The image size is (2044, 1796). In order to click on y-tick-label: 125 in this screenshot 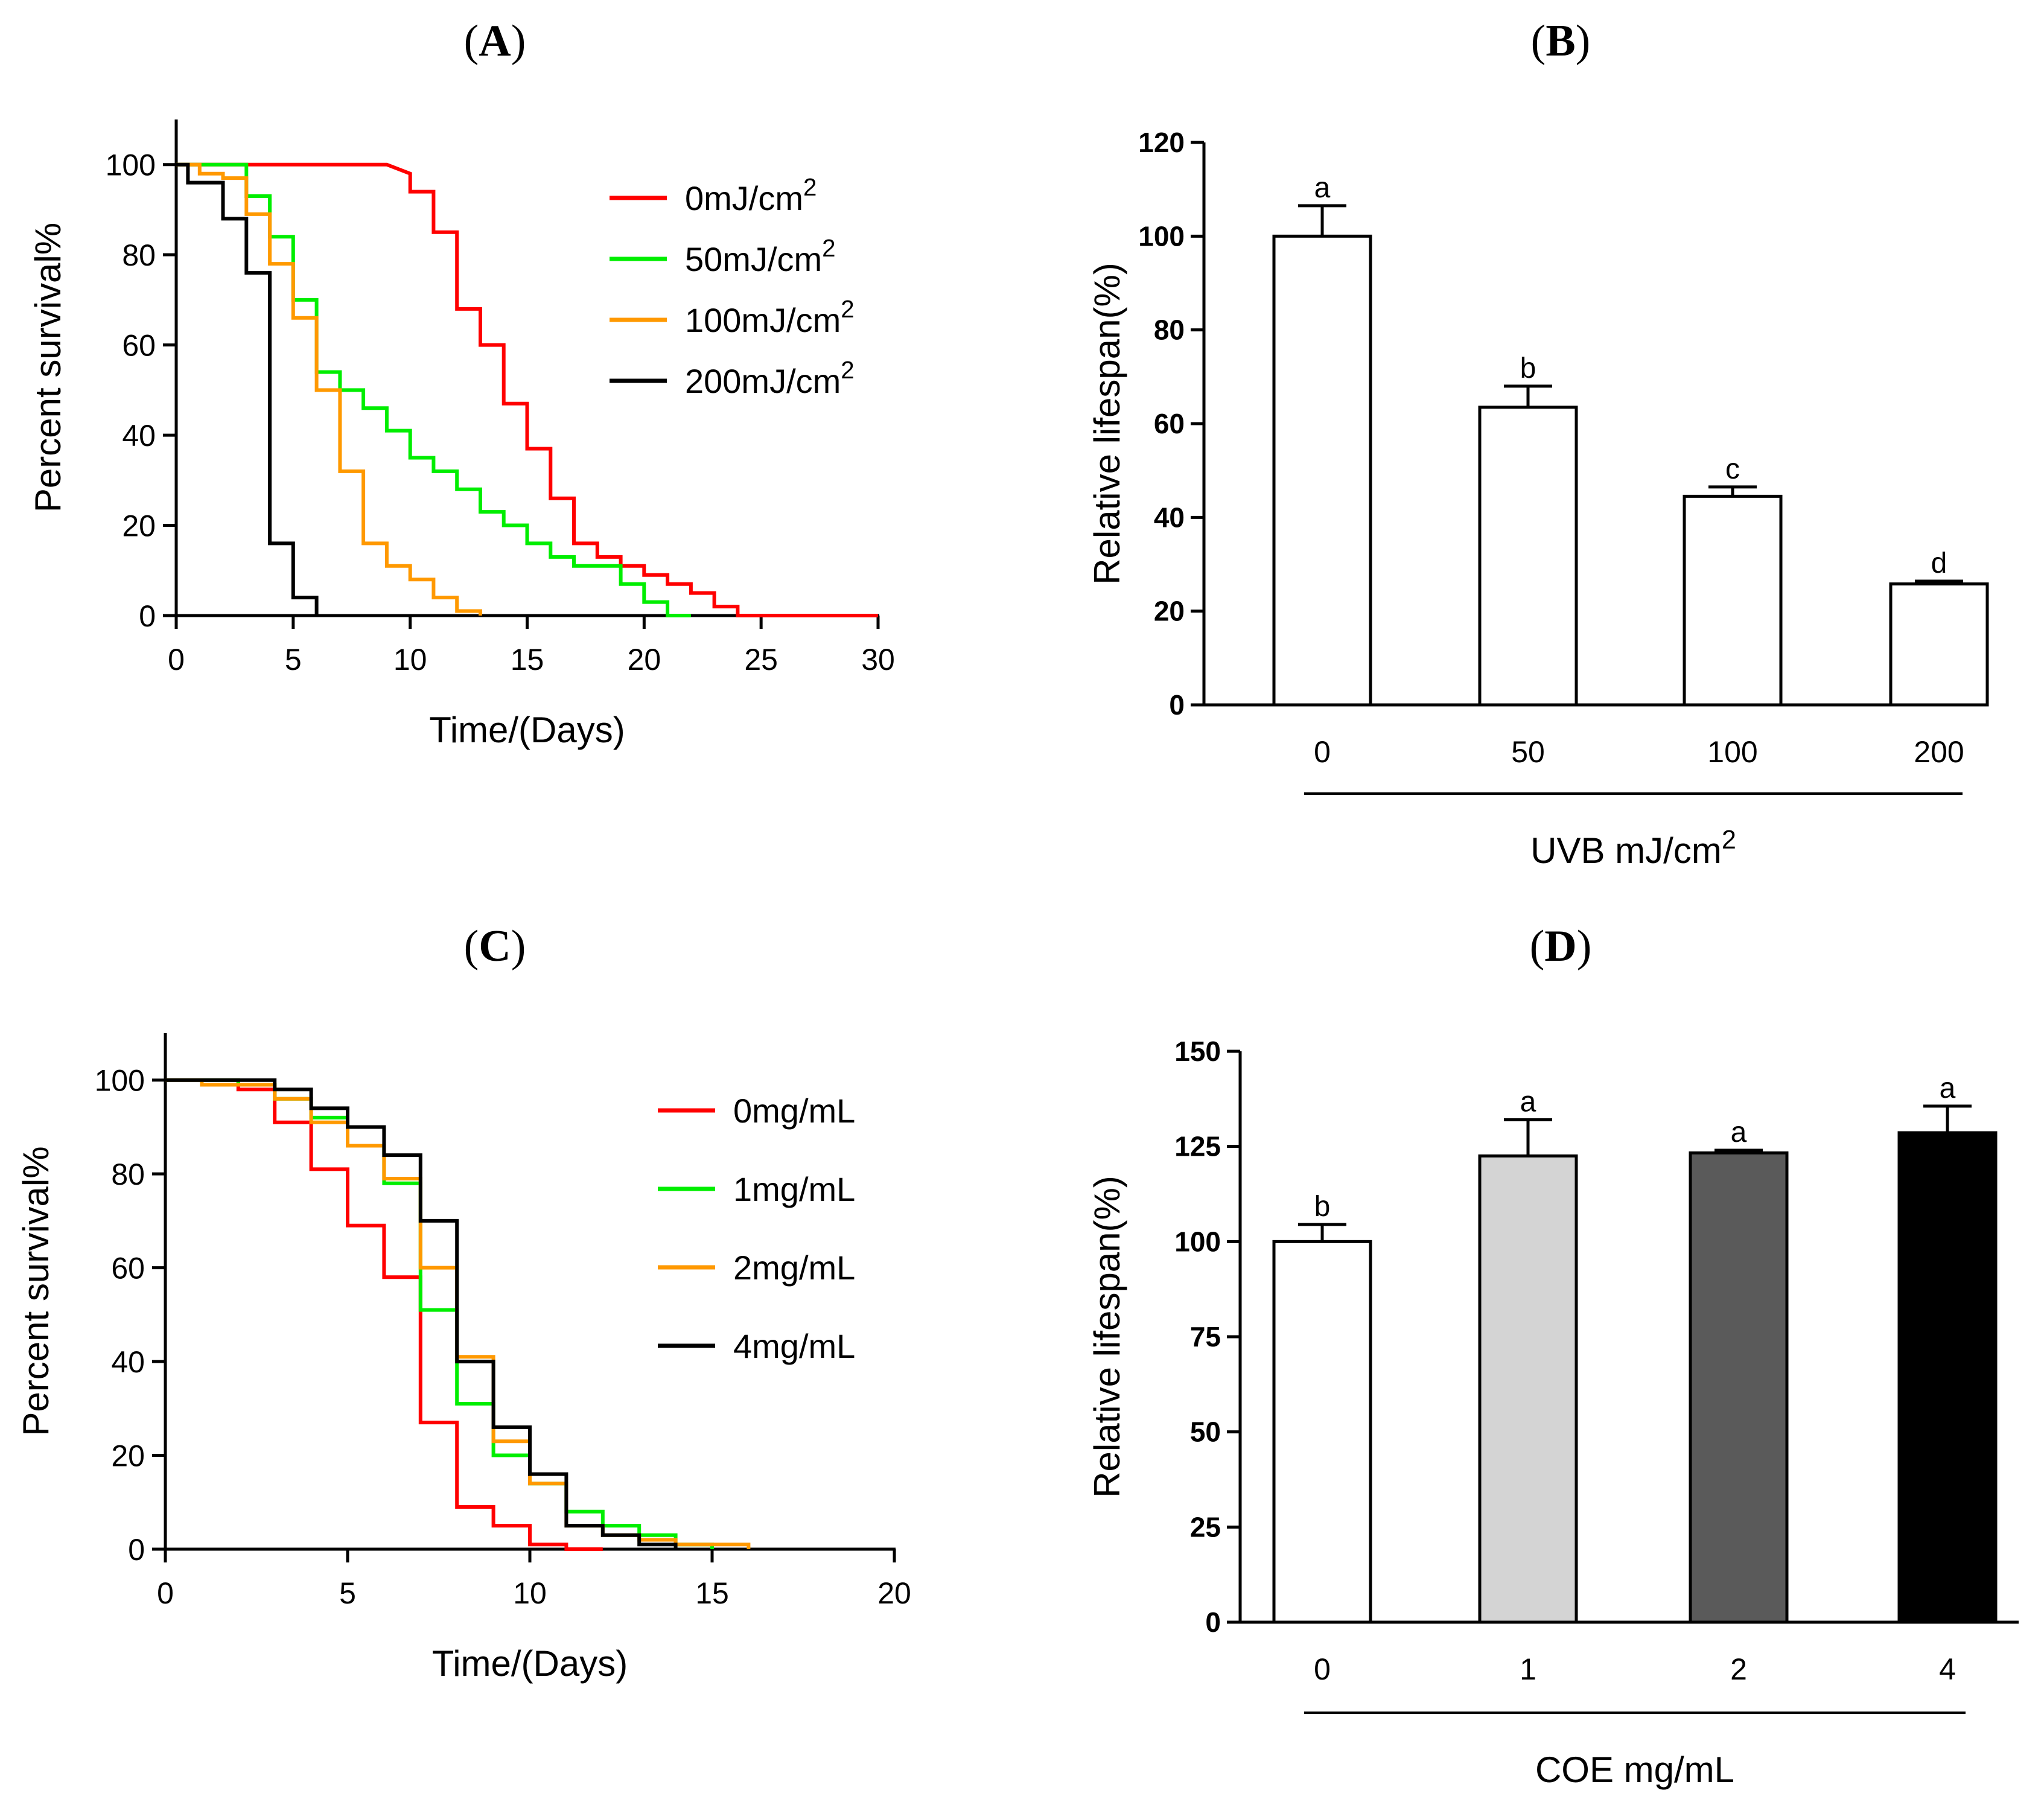, I will do `click(1197, 1147)`.